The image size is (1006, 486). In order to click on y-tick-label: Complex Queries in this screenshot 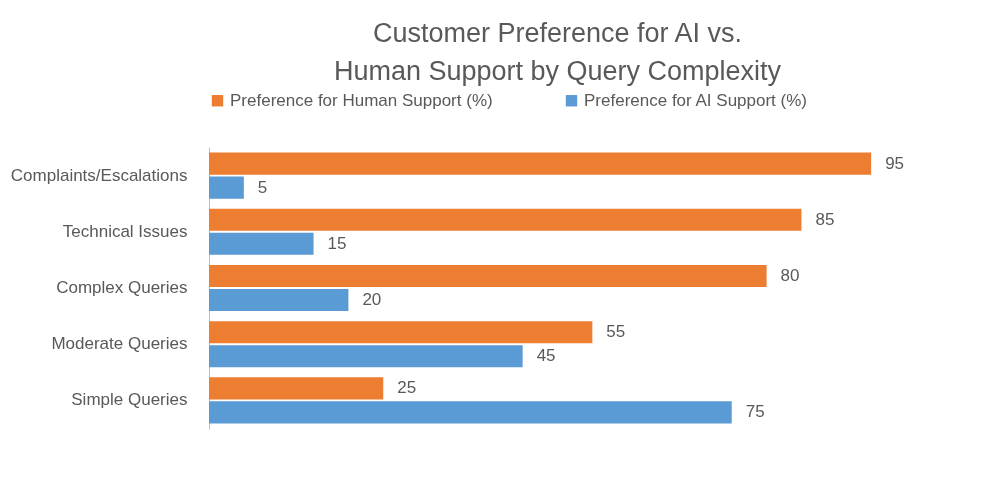, I will do `click(122, 287)`.